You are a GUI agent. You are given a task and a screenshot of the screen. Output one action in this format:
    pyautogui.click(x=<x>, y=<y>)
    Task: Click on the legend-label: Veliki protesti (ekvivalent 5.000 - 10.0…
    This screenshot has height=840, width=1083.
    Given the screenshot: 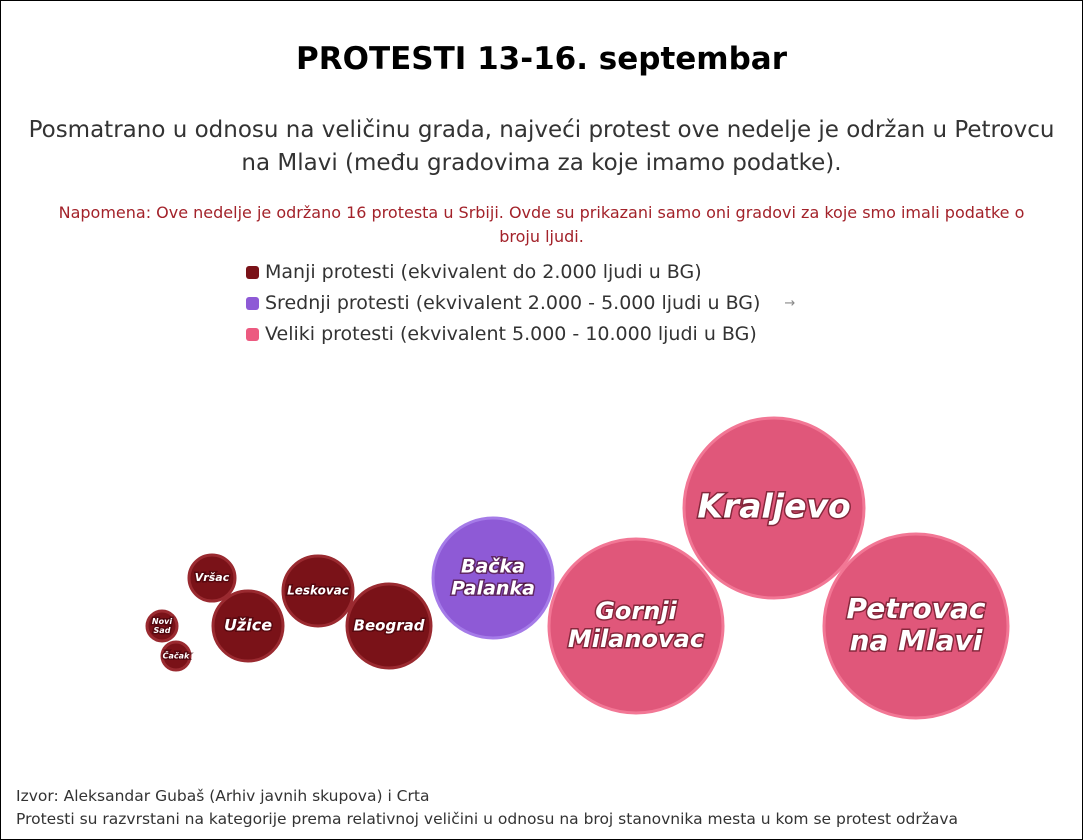 What is the action you would take?
    pyautogui.click(x=511, y=334)
    